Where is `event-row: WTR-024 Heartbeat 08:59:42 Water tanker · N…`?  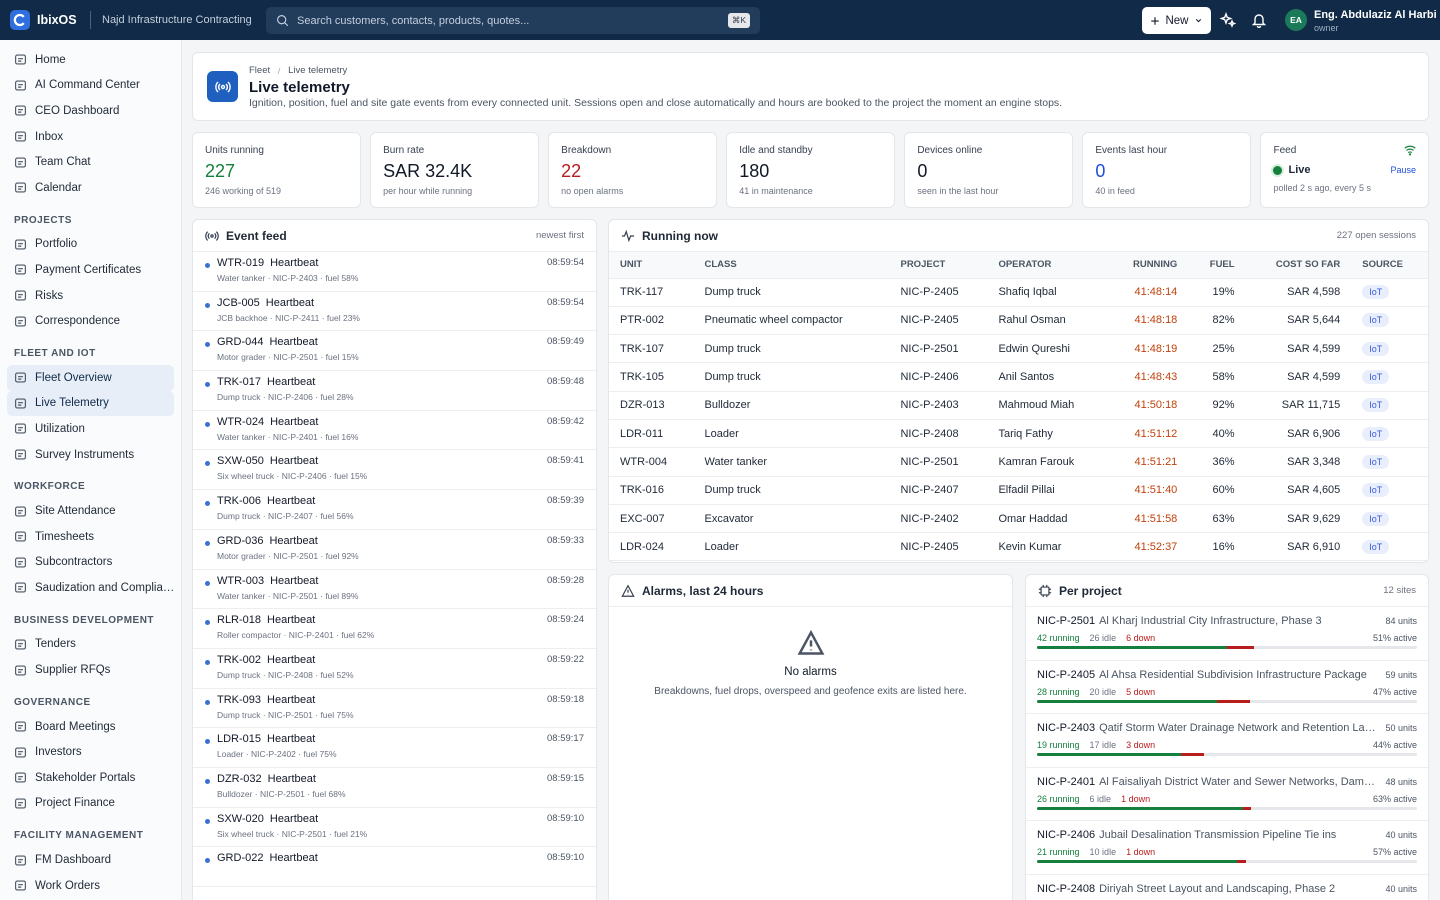 event-row: WTR-024 Heartbeat 08:59:42 Water tanker · N… is located at coordinates (394, 431).